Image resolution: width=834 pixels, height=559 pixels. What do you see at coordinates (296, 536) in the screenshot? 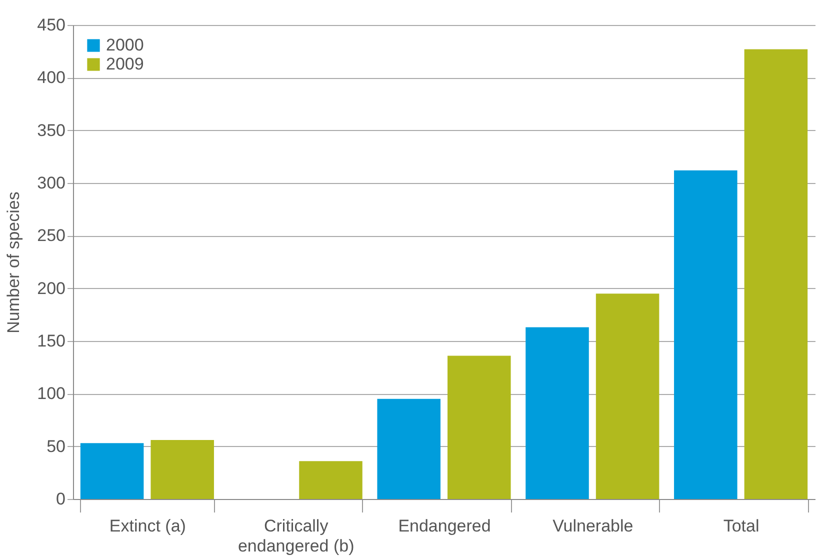
I see `x-tick-label: Critically endangered (b)` at bounding box center [296, 536].